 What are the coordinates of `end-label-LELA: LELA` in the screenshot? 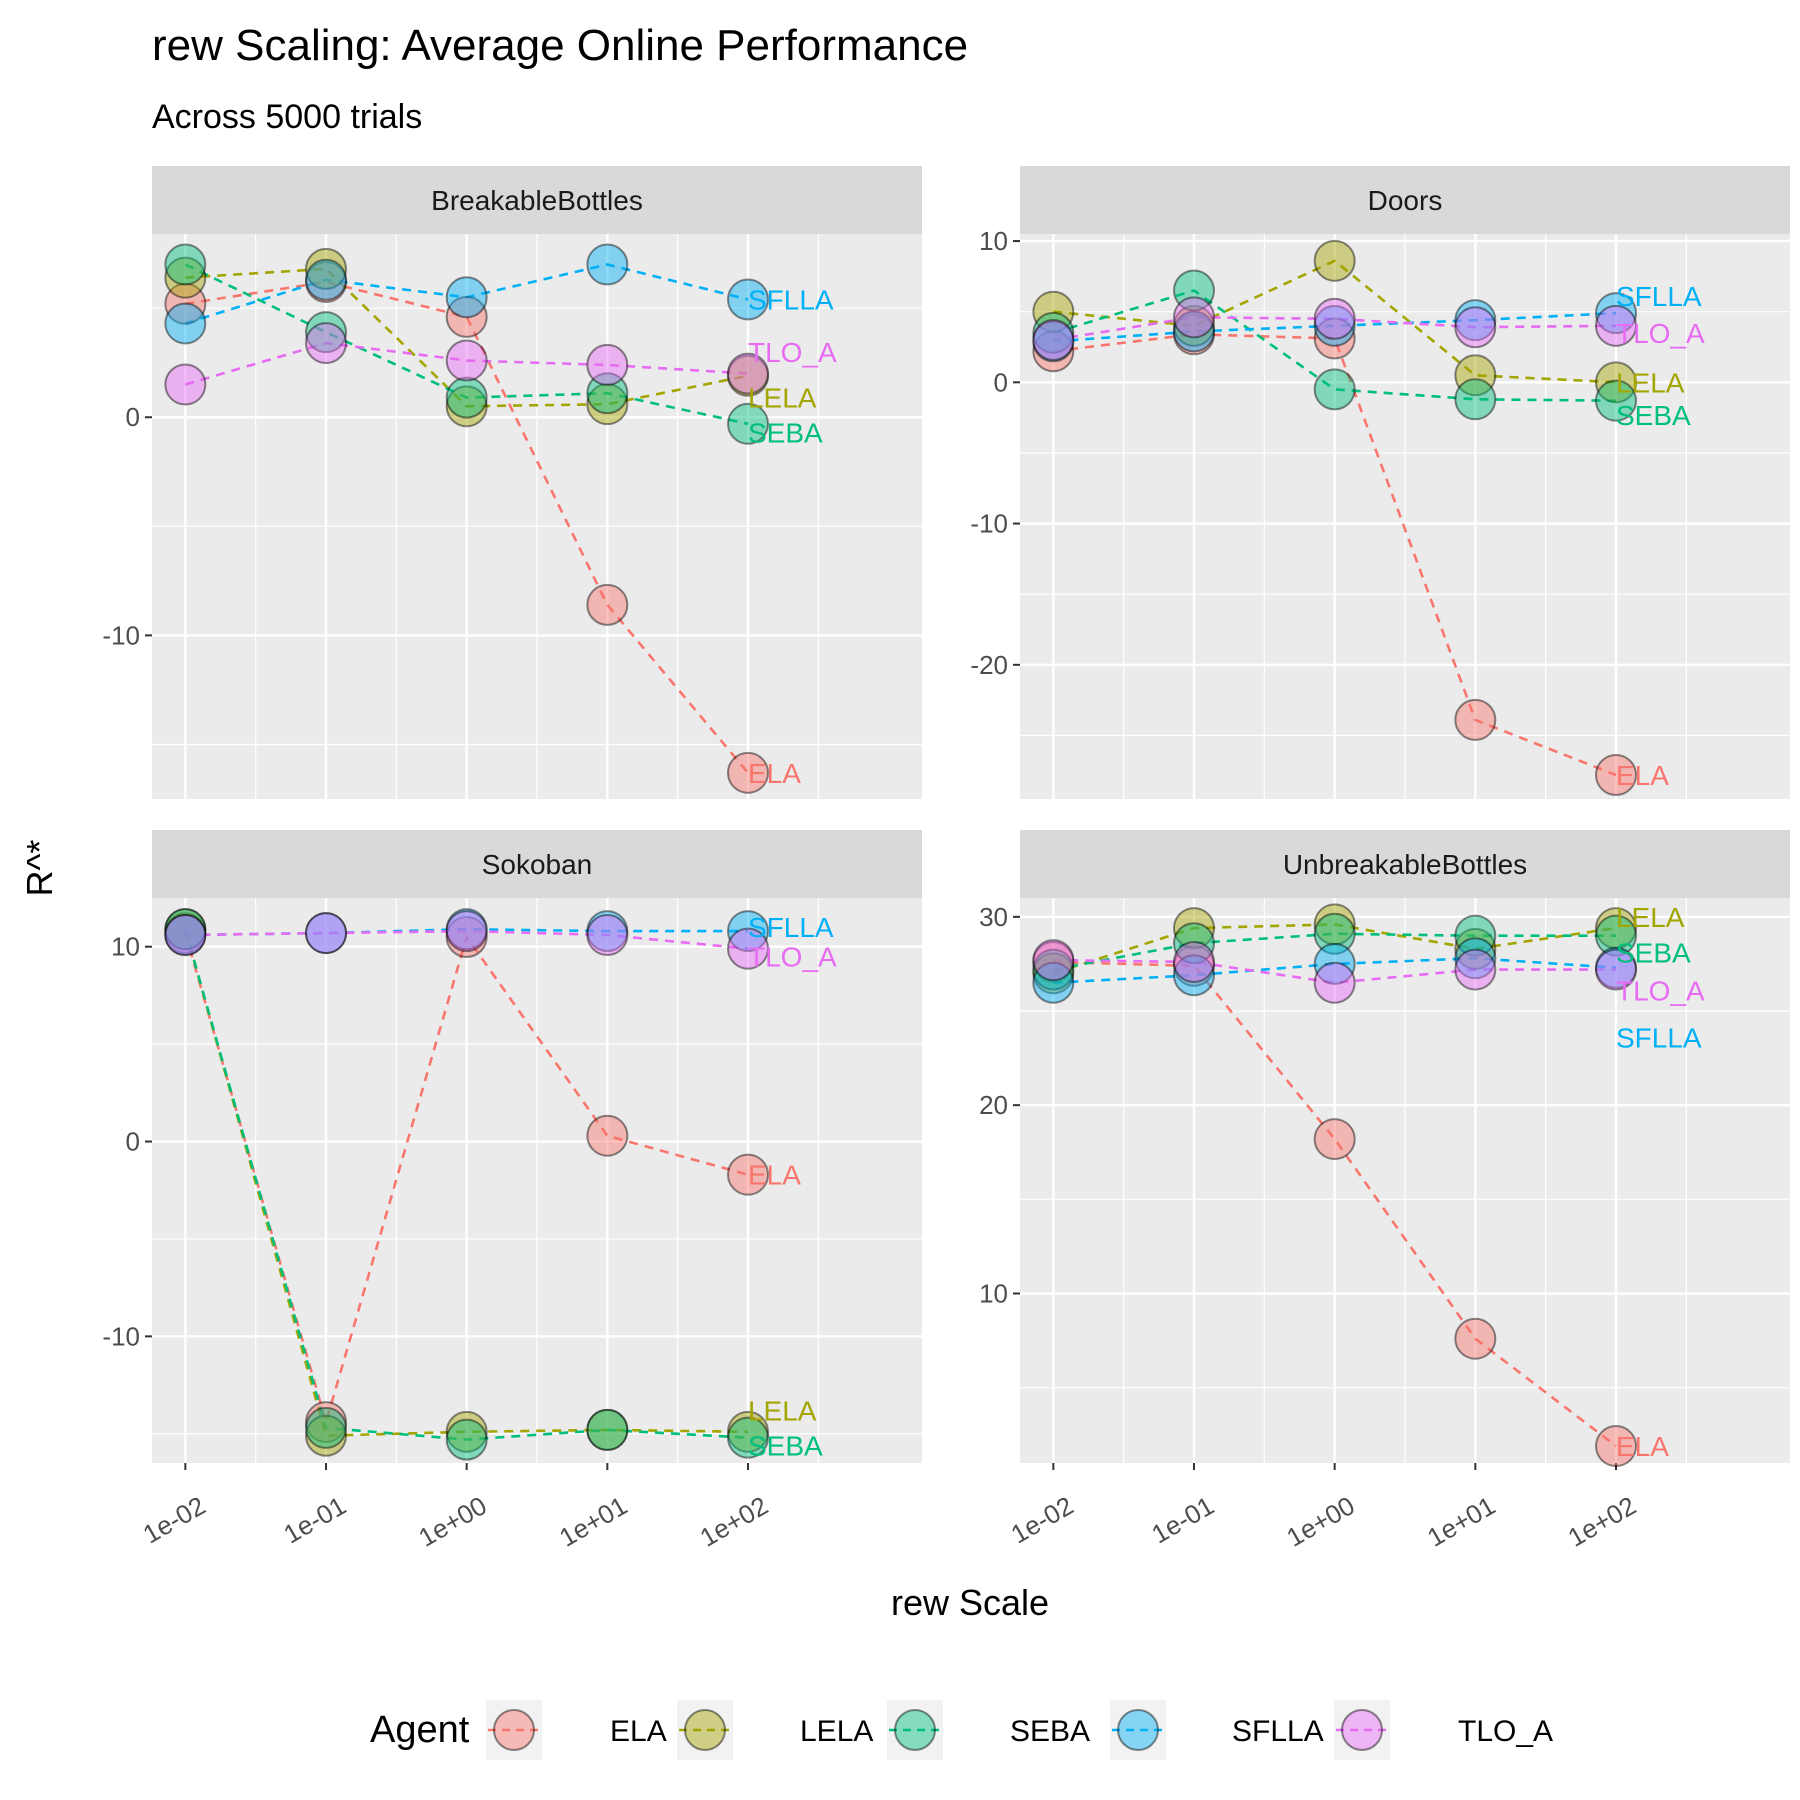 It's located at (1650, 917).